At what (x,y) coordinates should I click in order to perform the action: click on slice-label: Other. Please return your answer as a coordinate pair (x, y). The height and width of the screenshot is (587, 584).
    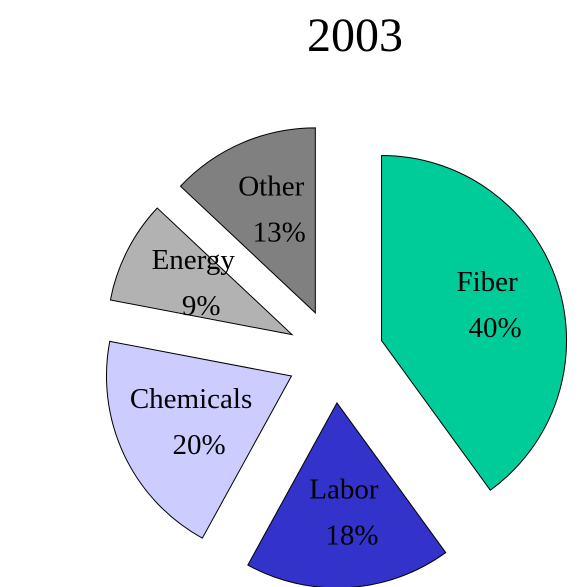
    Looking at the image, I should click on (271, 187).